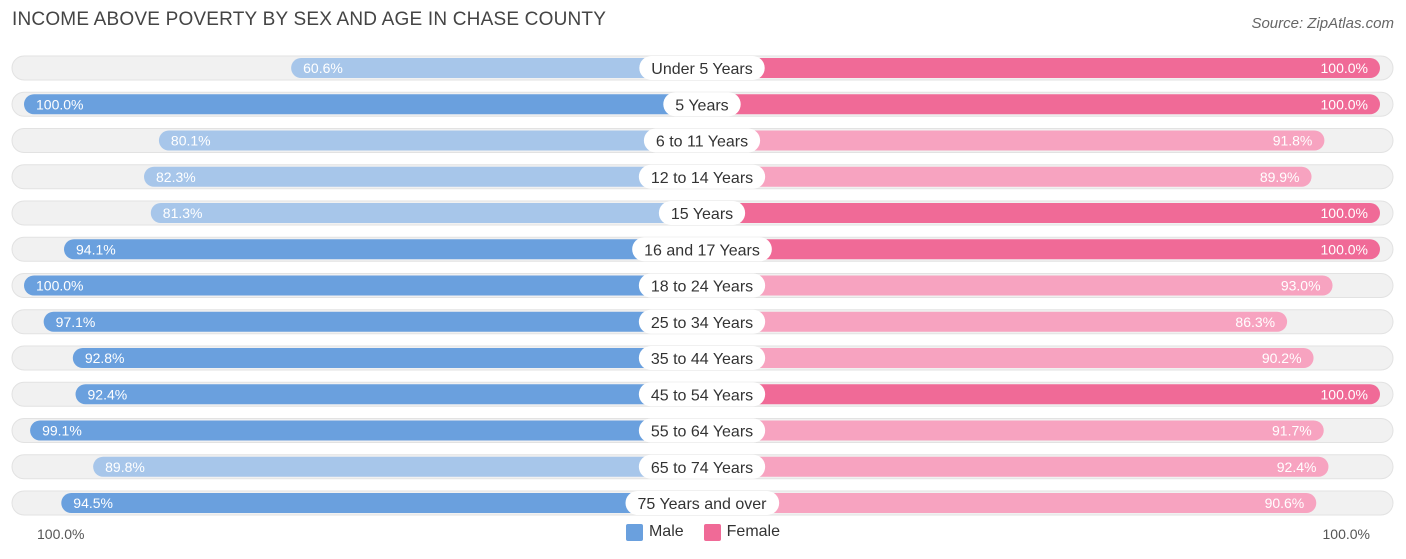 Image resolution: width=1406 pixels, height=559 pixels. What do you see at coordinates (61, 534) in the screenshot?
I see `axis-left-label: 100.0%` at bounding box center [61, 534].